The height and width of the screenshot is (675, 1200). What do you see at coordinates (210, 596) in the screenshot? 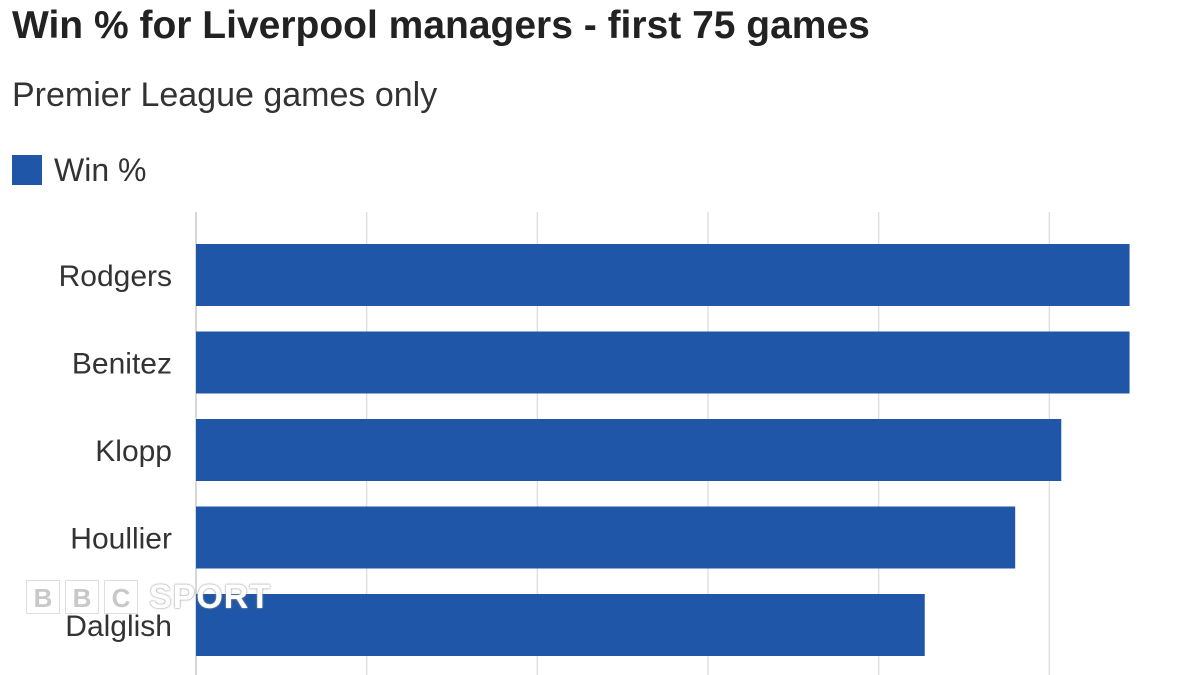
I see `logo-sport-text: SPORT` at bounding box center [210, 596].